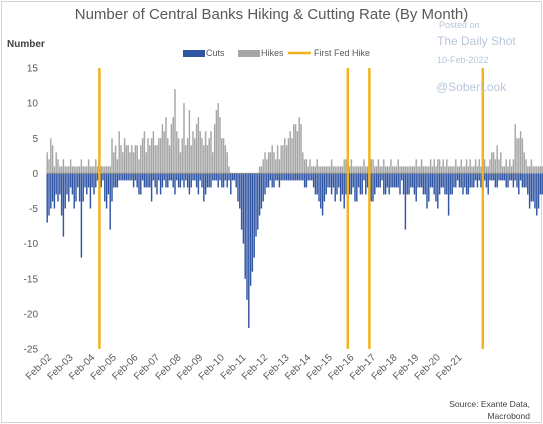 The height and width of the screenshot is (424, 543). I want to click on legend-swatch, so click(249, 53).